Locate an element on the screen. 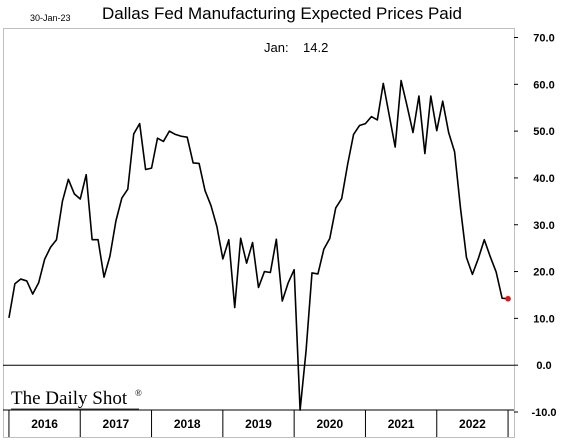  x-year-label: 2019 is located at coordinates (258, 424).